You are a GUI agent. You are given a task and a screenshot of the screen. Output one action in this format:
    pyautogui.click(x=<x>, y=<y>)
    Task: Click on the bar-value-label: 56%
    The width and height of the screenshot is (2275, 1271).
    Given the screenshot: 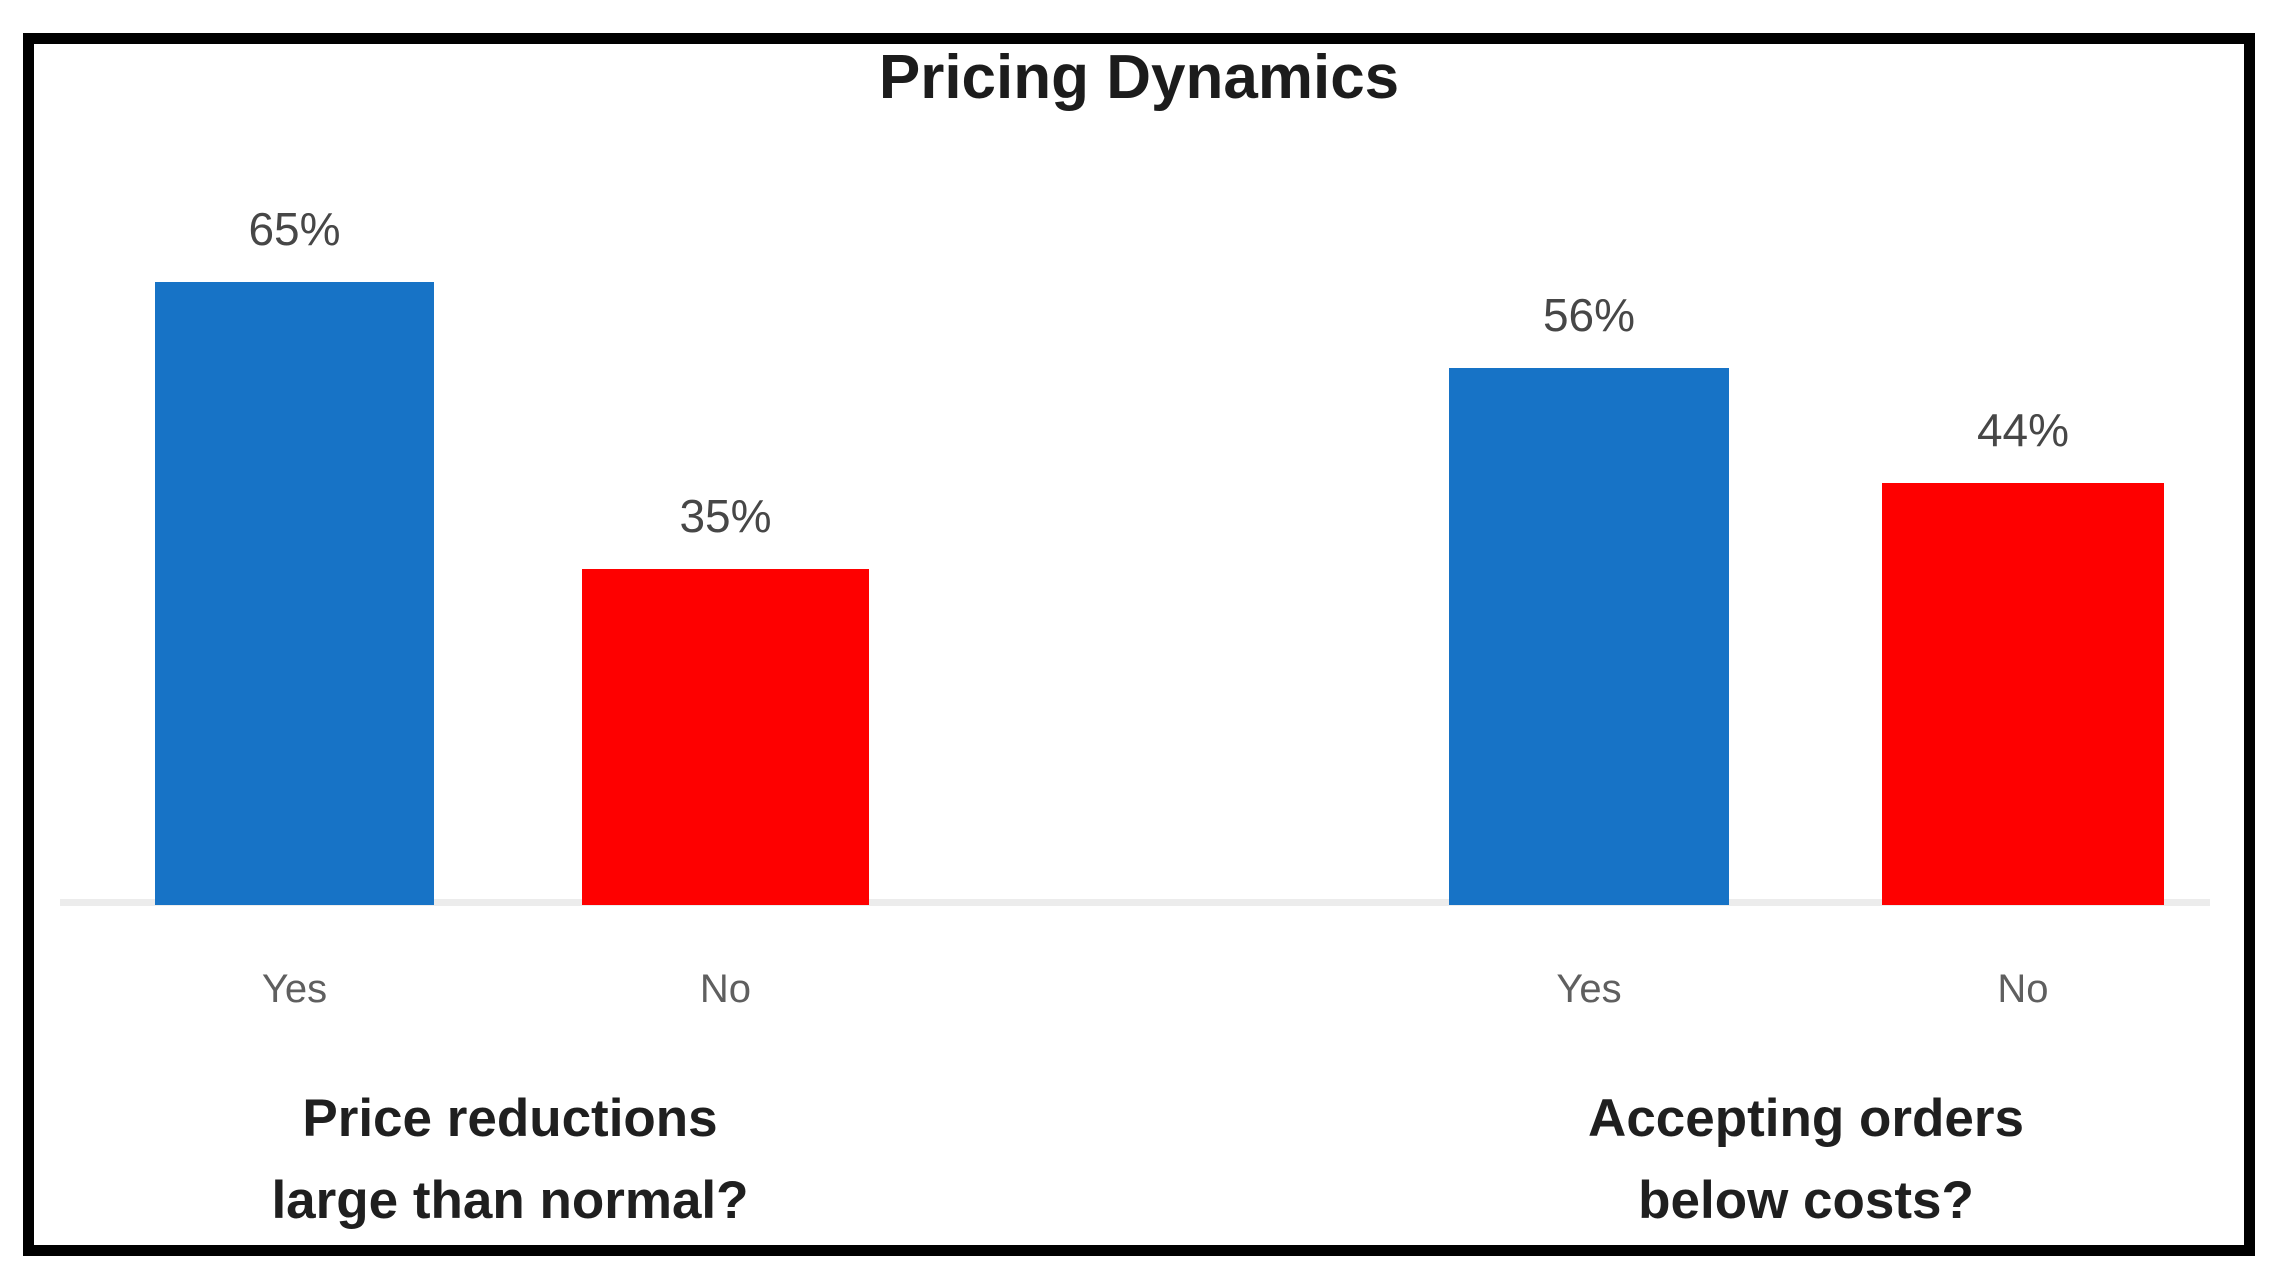 What is the action you would take?
    pyautogui.click(x=1589, y=315)
    